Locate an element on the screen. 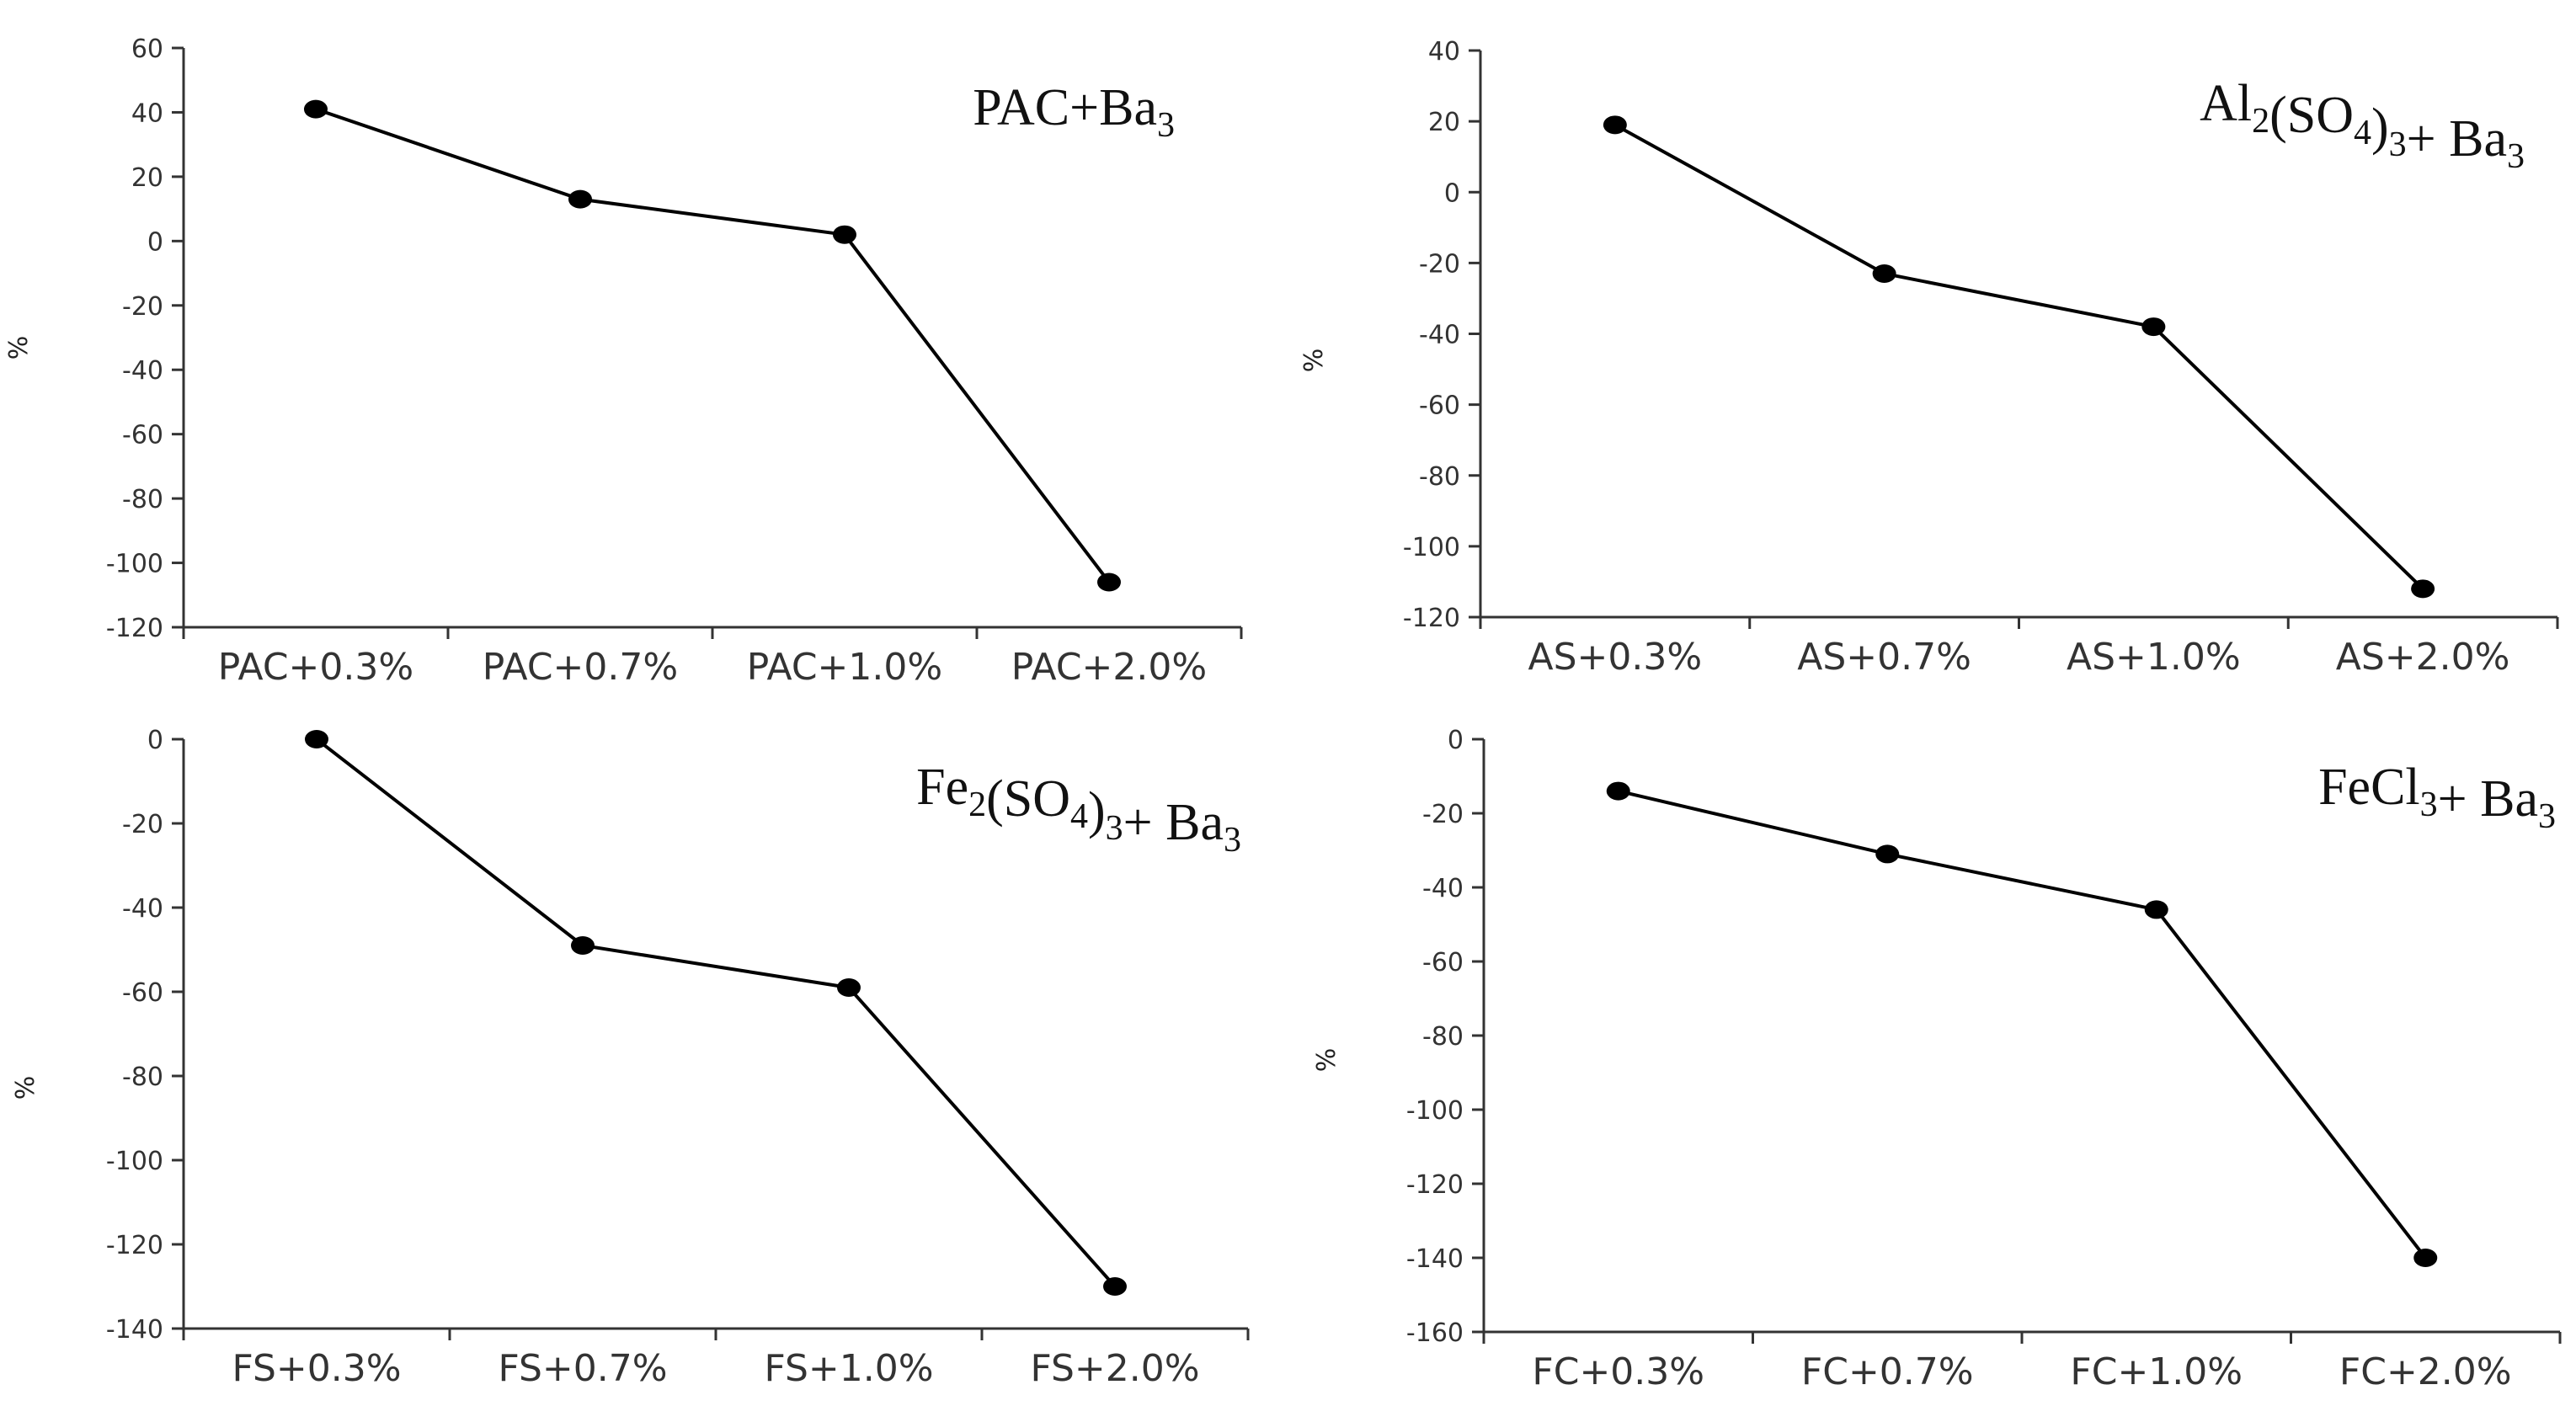 The width and height of the screenshot is (2576, 1422). x-tick-label: FS+0.3% is located at coordinates (316, 1368).